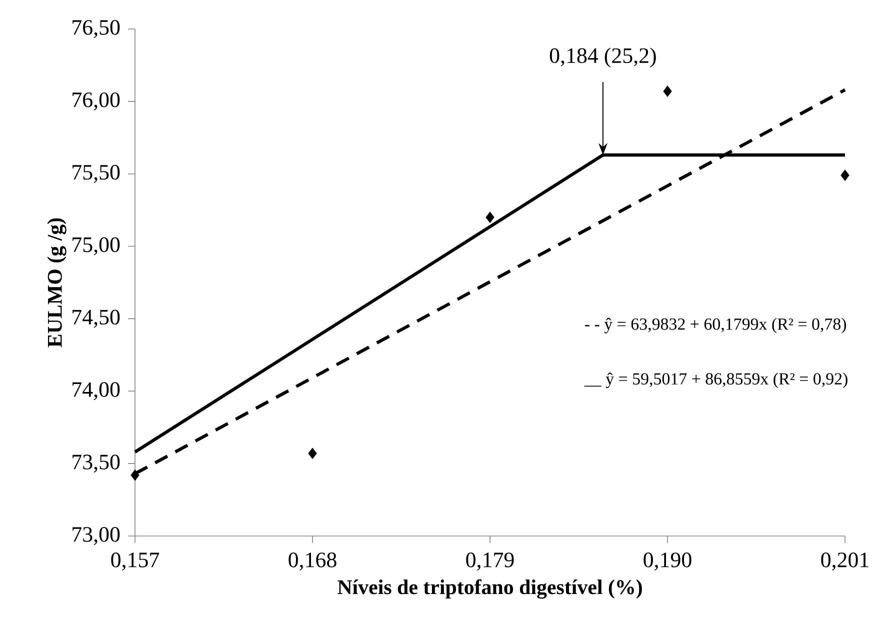 This screenshot has width=878, height=630. I want to click on annotation: __ ŷ = 59,5017 + 86,8559x (R² = 0,92), so click(716, 380).